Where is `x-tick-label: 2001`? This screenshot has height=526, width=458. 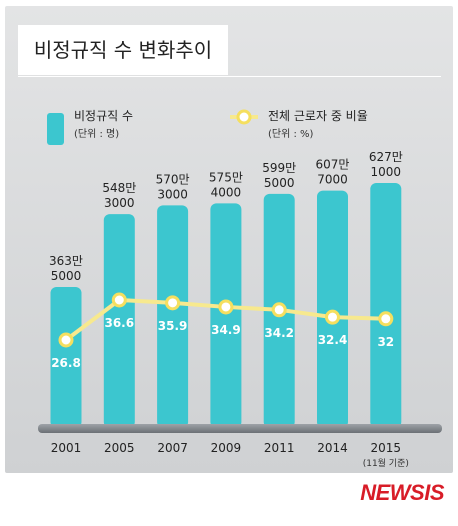
x-tick-label: 2001 is located at coordinates (66, 448).